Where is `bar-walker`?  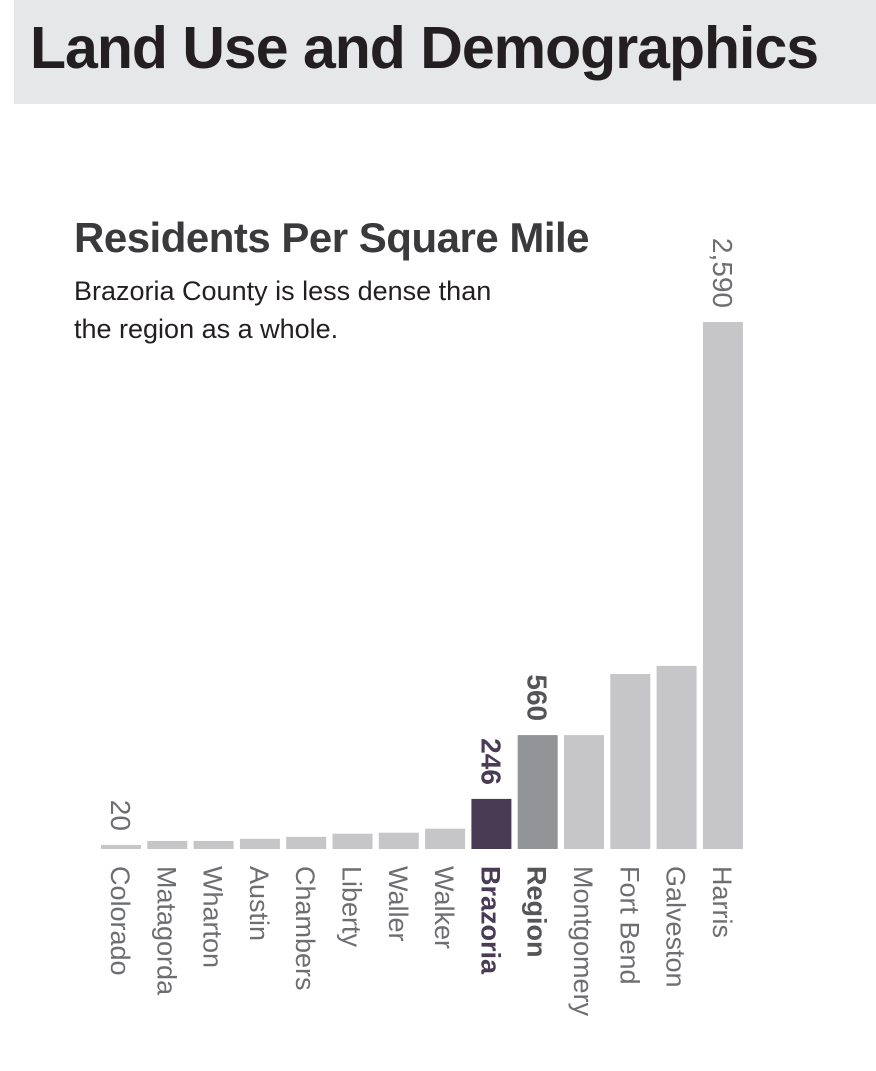
bar-walker is located at coordinates (445, 838).